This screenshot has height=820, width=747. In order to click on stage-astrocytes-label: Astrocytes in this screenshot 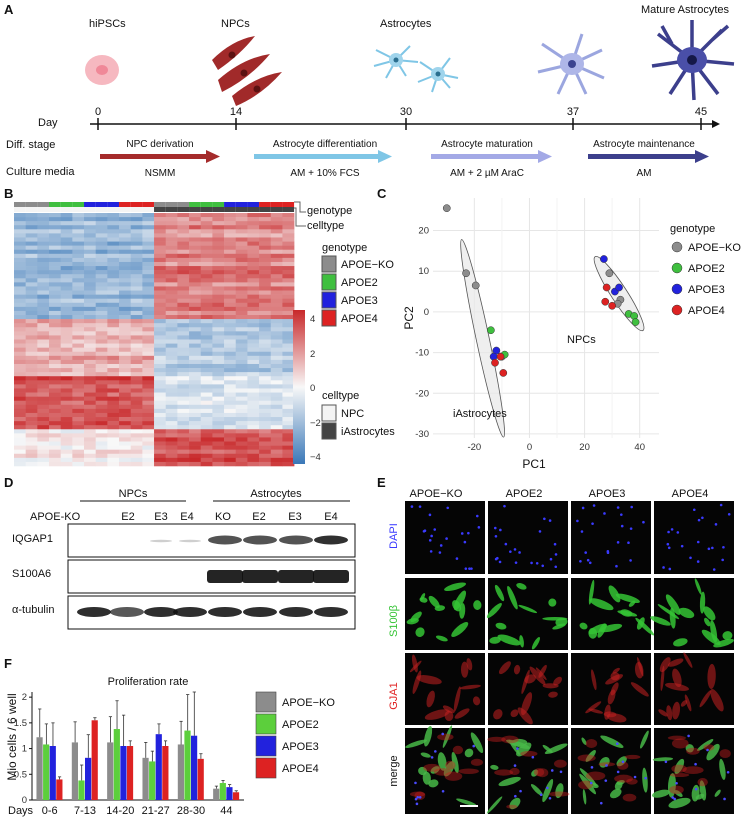, I will do `click(406, 24)`.